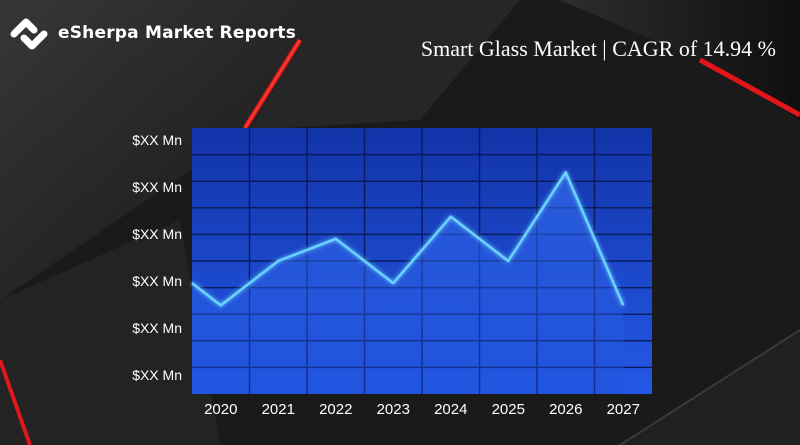  Describe the element at coordinates (598, 48) in the screenshot. I see `page-title: Smart Glass Market | CAGR of 14.94 %` at that location.